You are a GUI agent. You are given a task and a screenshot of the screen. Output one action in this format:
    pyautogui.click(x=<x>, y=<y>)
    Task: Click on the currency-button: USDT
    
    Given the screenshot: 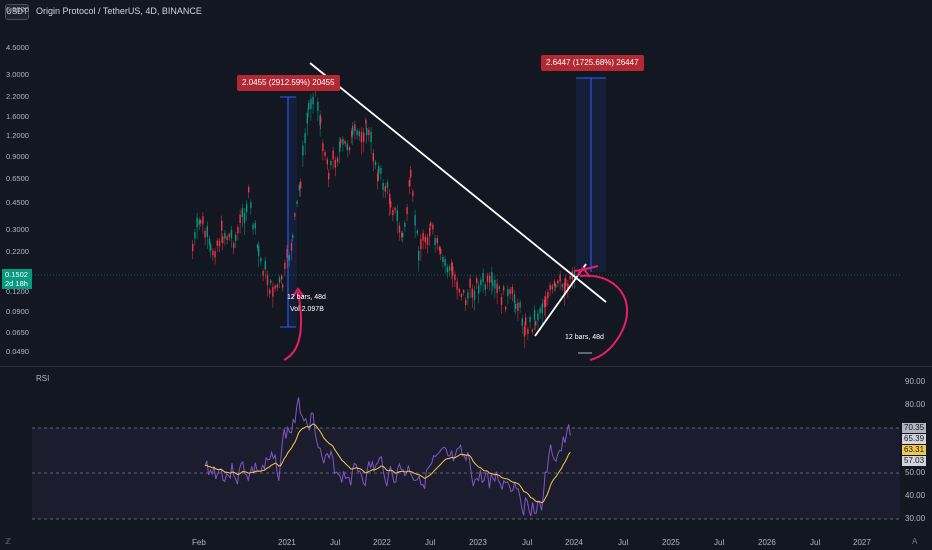 What is the action you would take?
    pyautogui.click(x=17, y=12)
    